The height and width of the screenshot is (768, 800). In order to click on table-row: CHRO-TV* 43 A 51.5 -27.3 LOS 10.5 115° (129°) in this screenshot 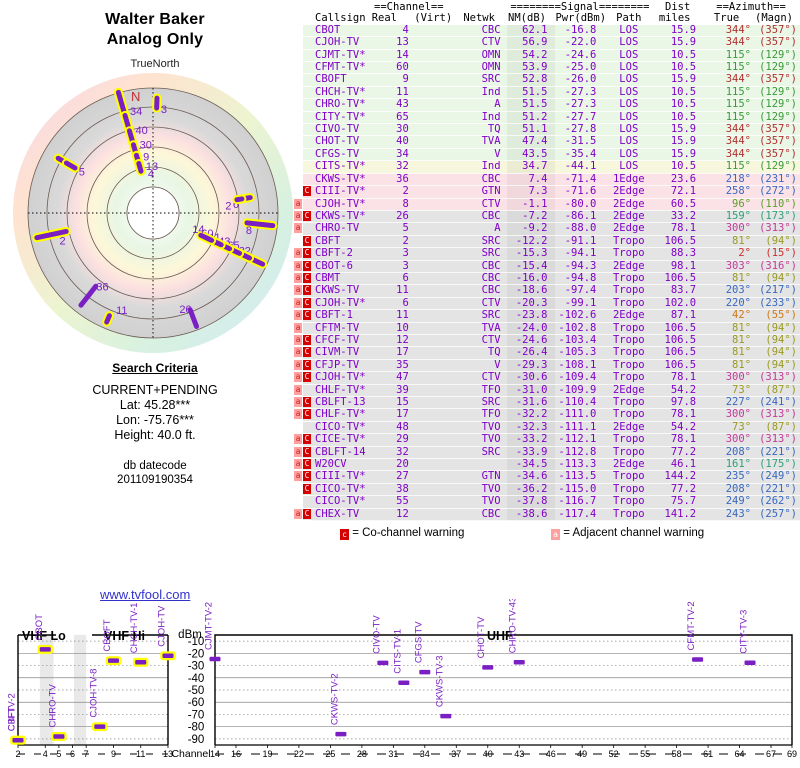, I will do `click(551, 105)`.